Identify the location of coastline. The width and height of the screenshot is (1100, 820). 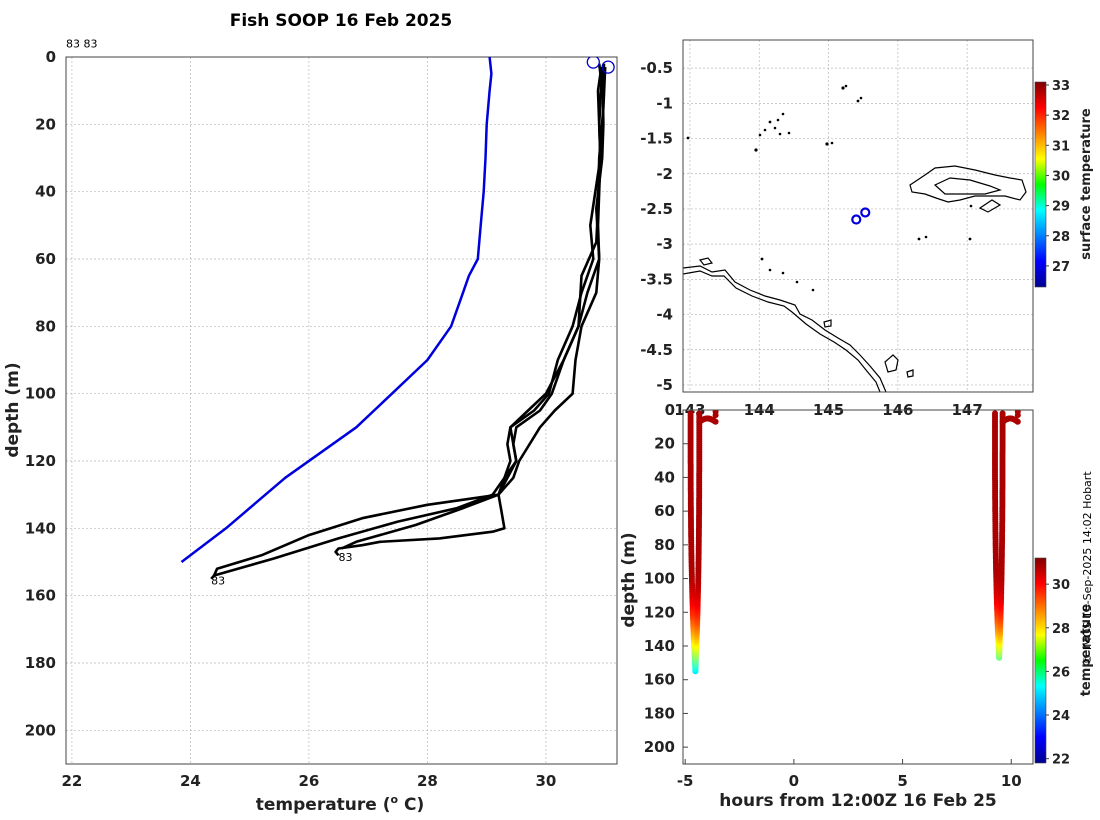
(855, 278).